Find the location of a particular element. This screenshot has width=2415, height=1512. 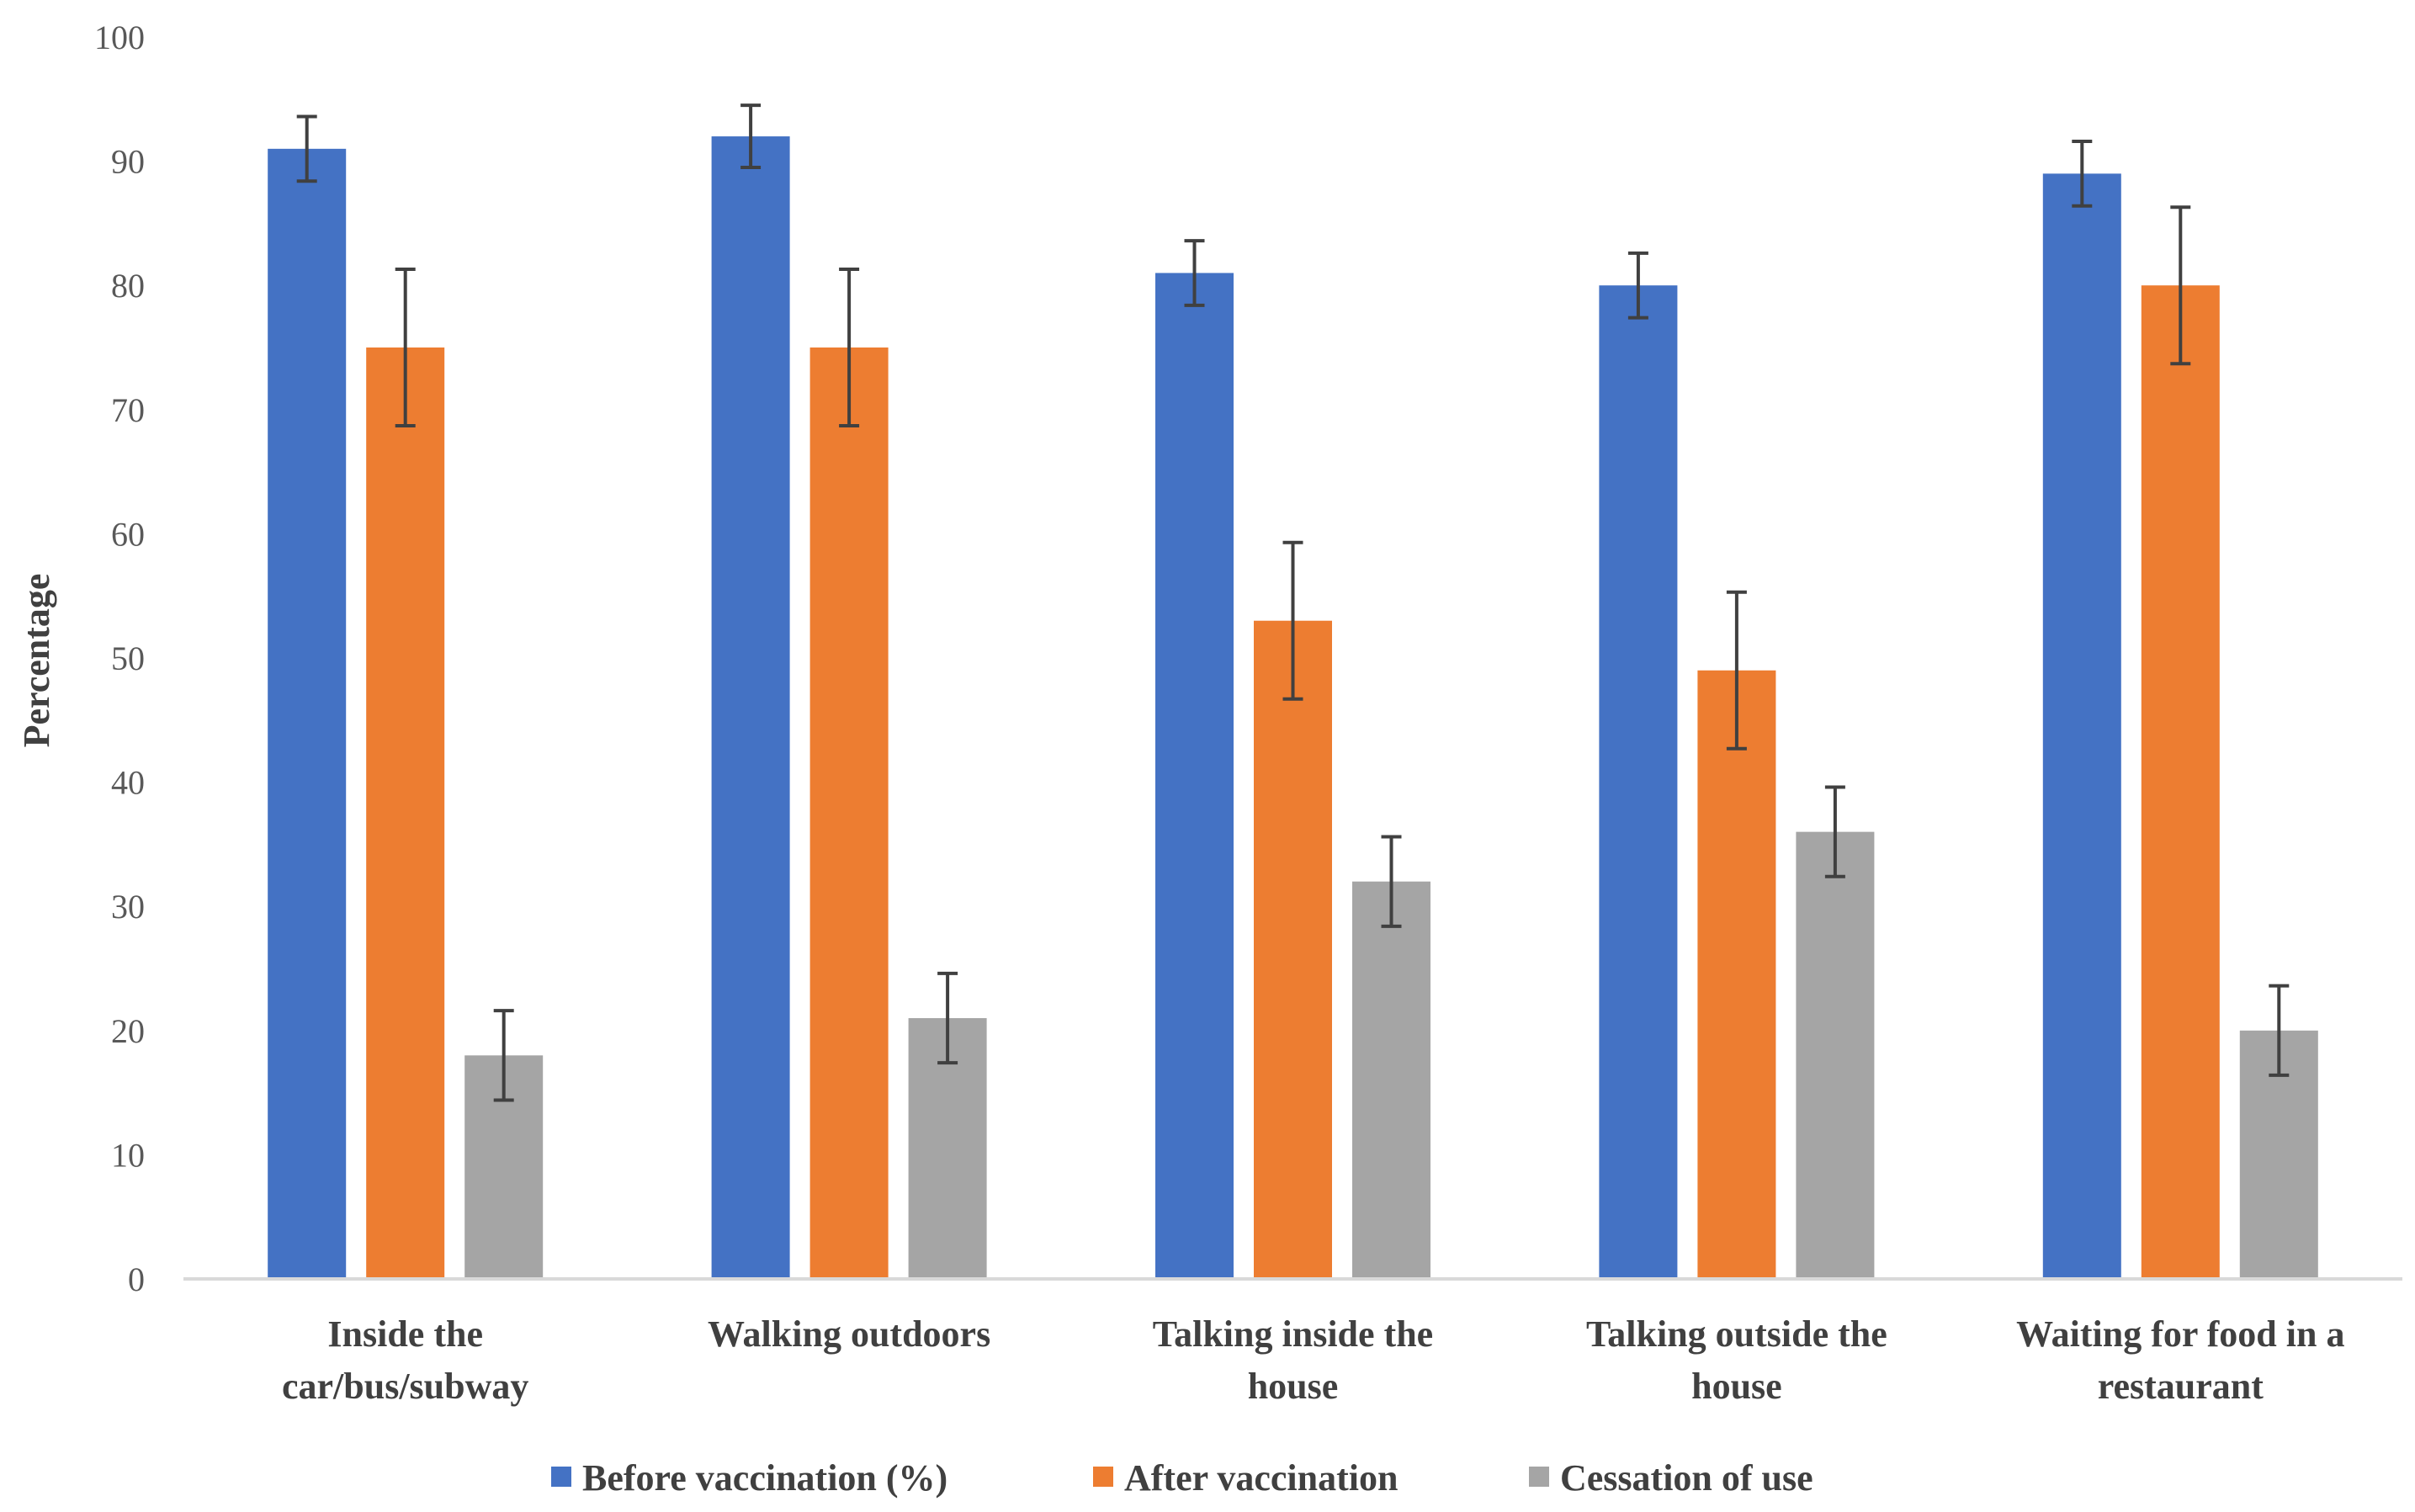

y-tick-label: 70 is located at coordinates (128, 410).